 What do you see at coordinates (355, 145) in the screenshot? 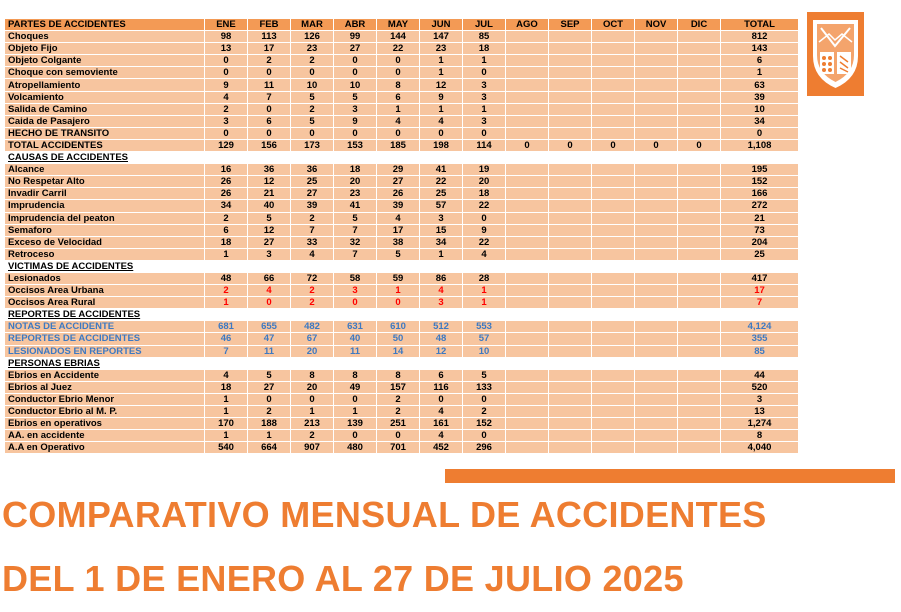
I see `month-value-cell: 153` at bounding box center [355, 145].